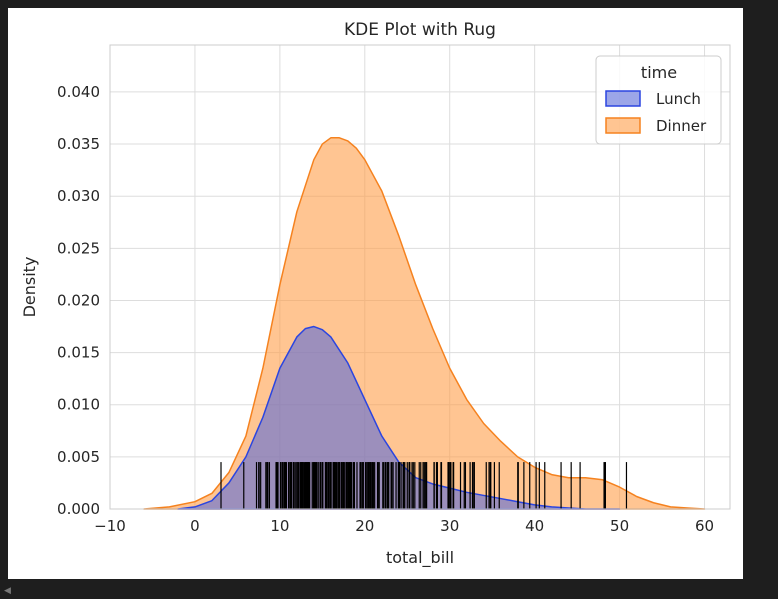  Describe the element at coordinates (534, 526) in the screenshot. I see `x-tick-label: 40` at that location.